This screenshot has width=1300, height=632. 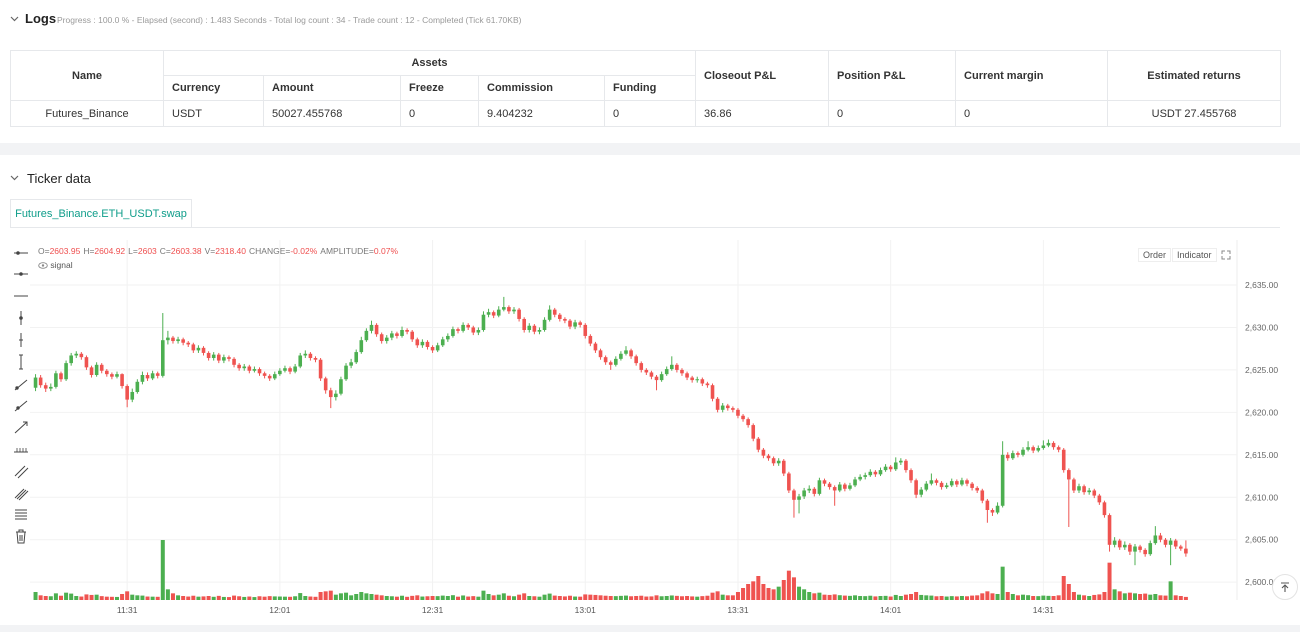 What do you see at coordinates (110, 251) in the screenshot?
I see `legend-value: 2604.92` at bounding box center [110, 251].